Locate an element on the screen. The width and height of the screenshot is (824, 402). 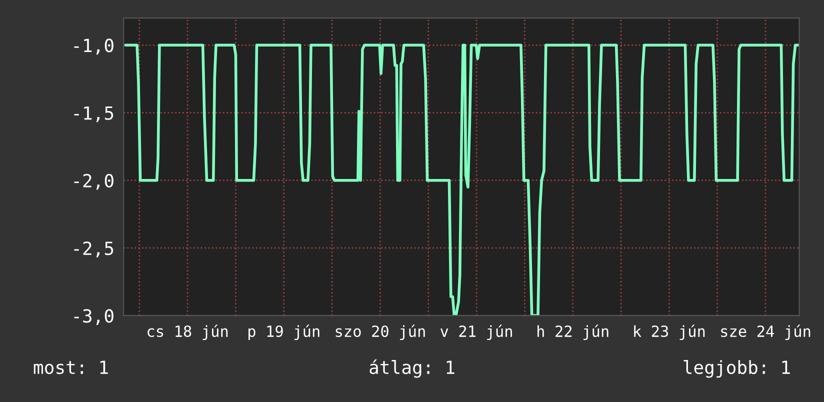
text: átlag: 1 is located at coordinates (412, 368).